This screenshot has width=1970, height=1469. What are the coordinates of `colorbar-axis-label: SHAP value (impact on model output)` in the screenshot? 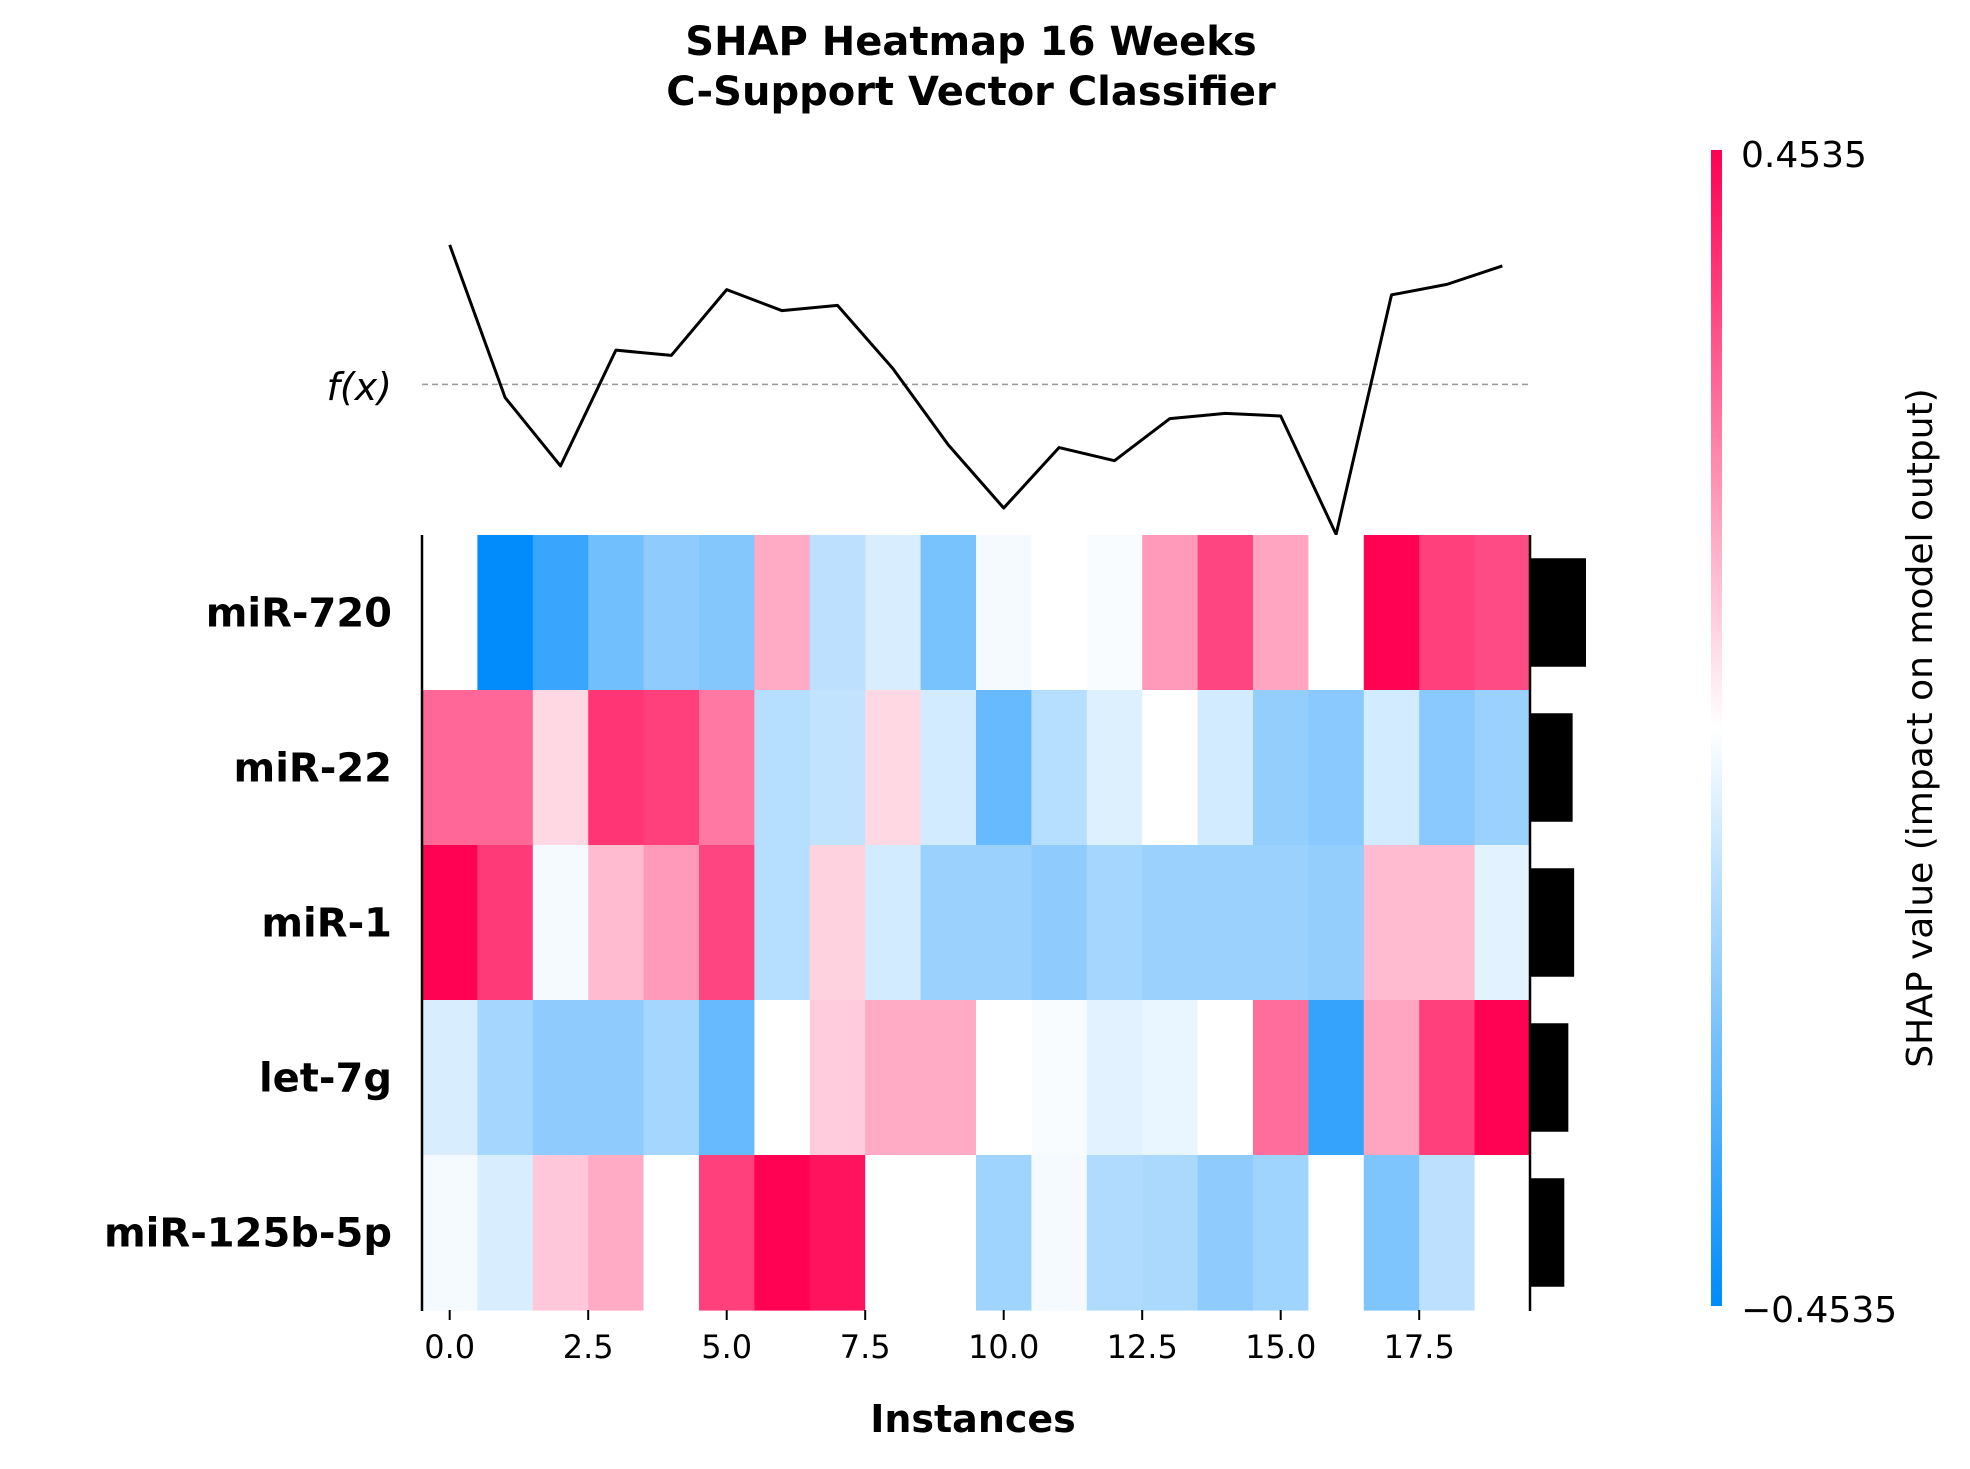 It's located at (1920, 727).